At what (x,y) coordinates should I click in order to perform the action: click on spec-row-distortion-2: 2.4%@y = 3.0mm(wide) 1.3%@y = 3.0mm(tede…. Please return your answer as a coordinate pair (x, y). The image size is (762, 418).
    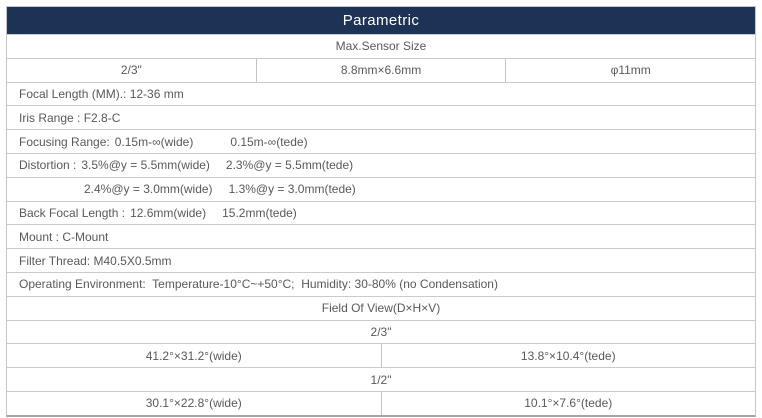
    Looking at the image, I should click on (381, 188).